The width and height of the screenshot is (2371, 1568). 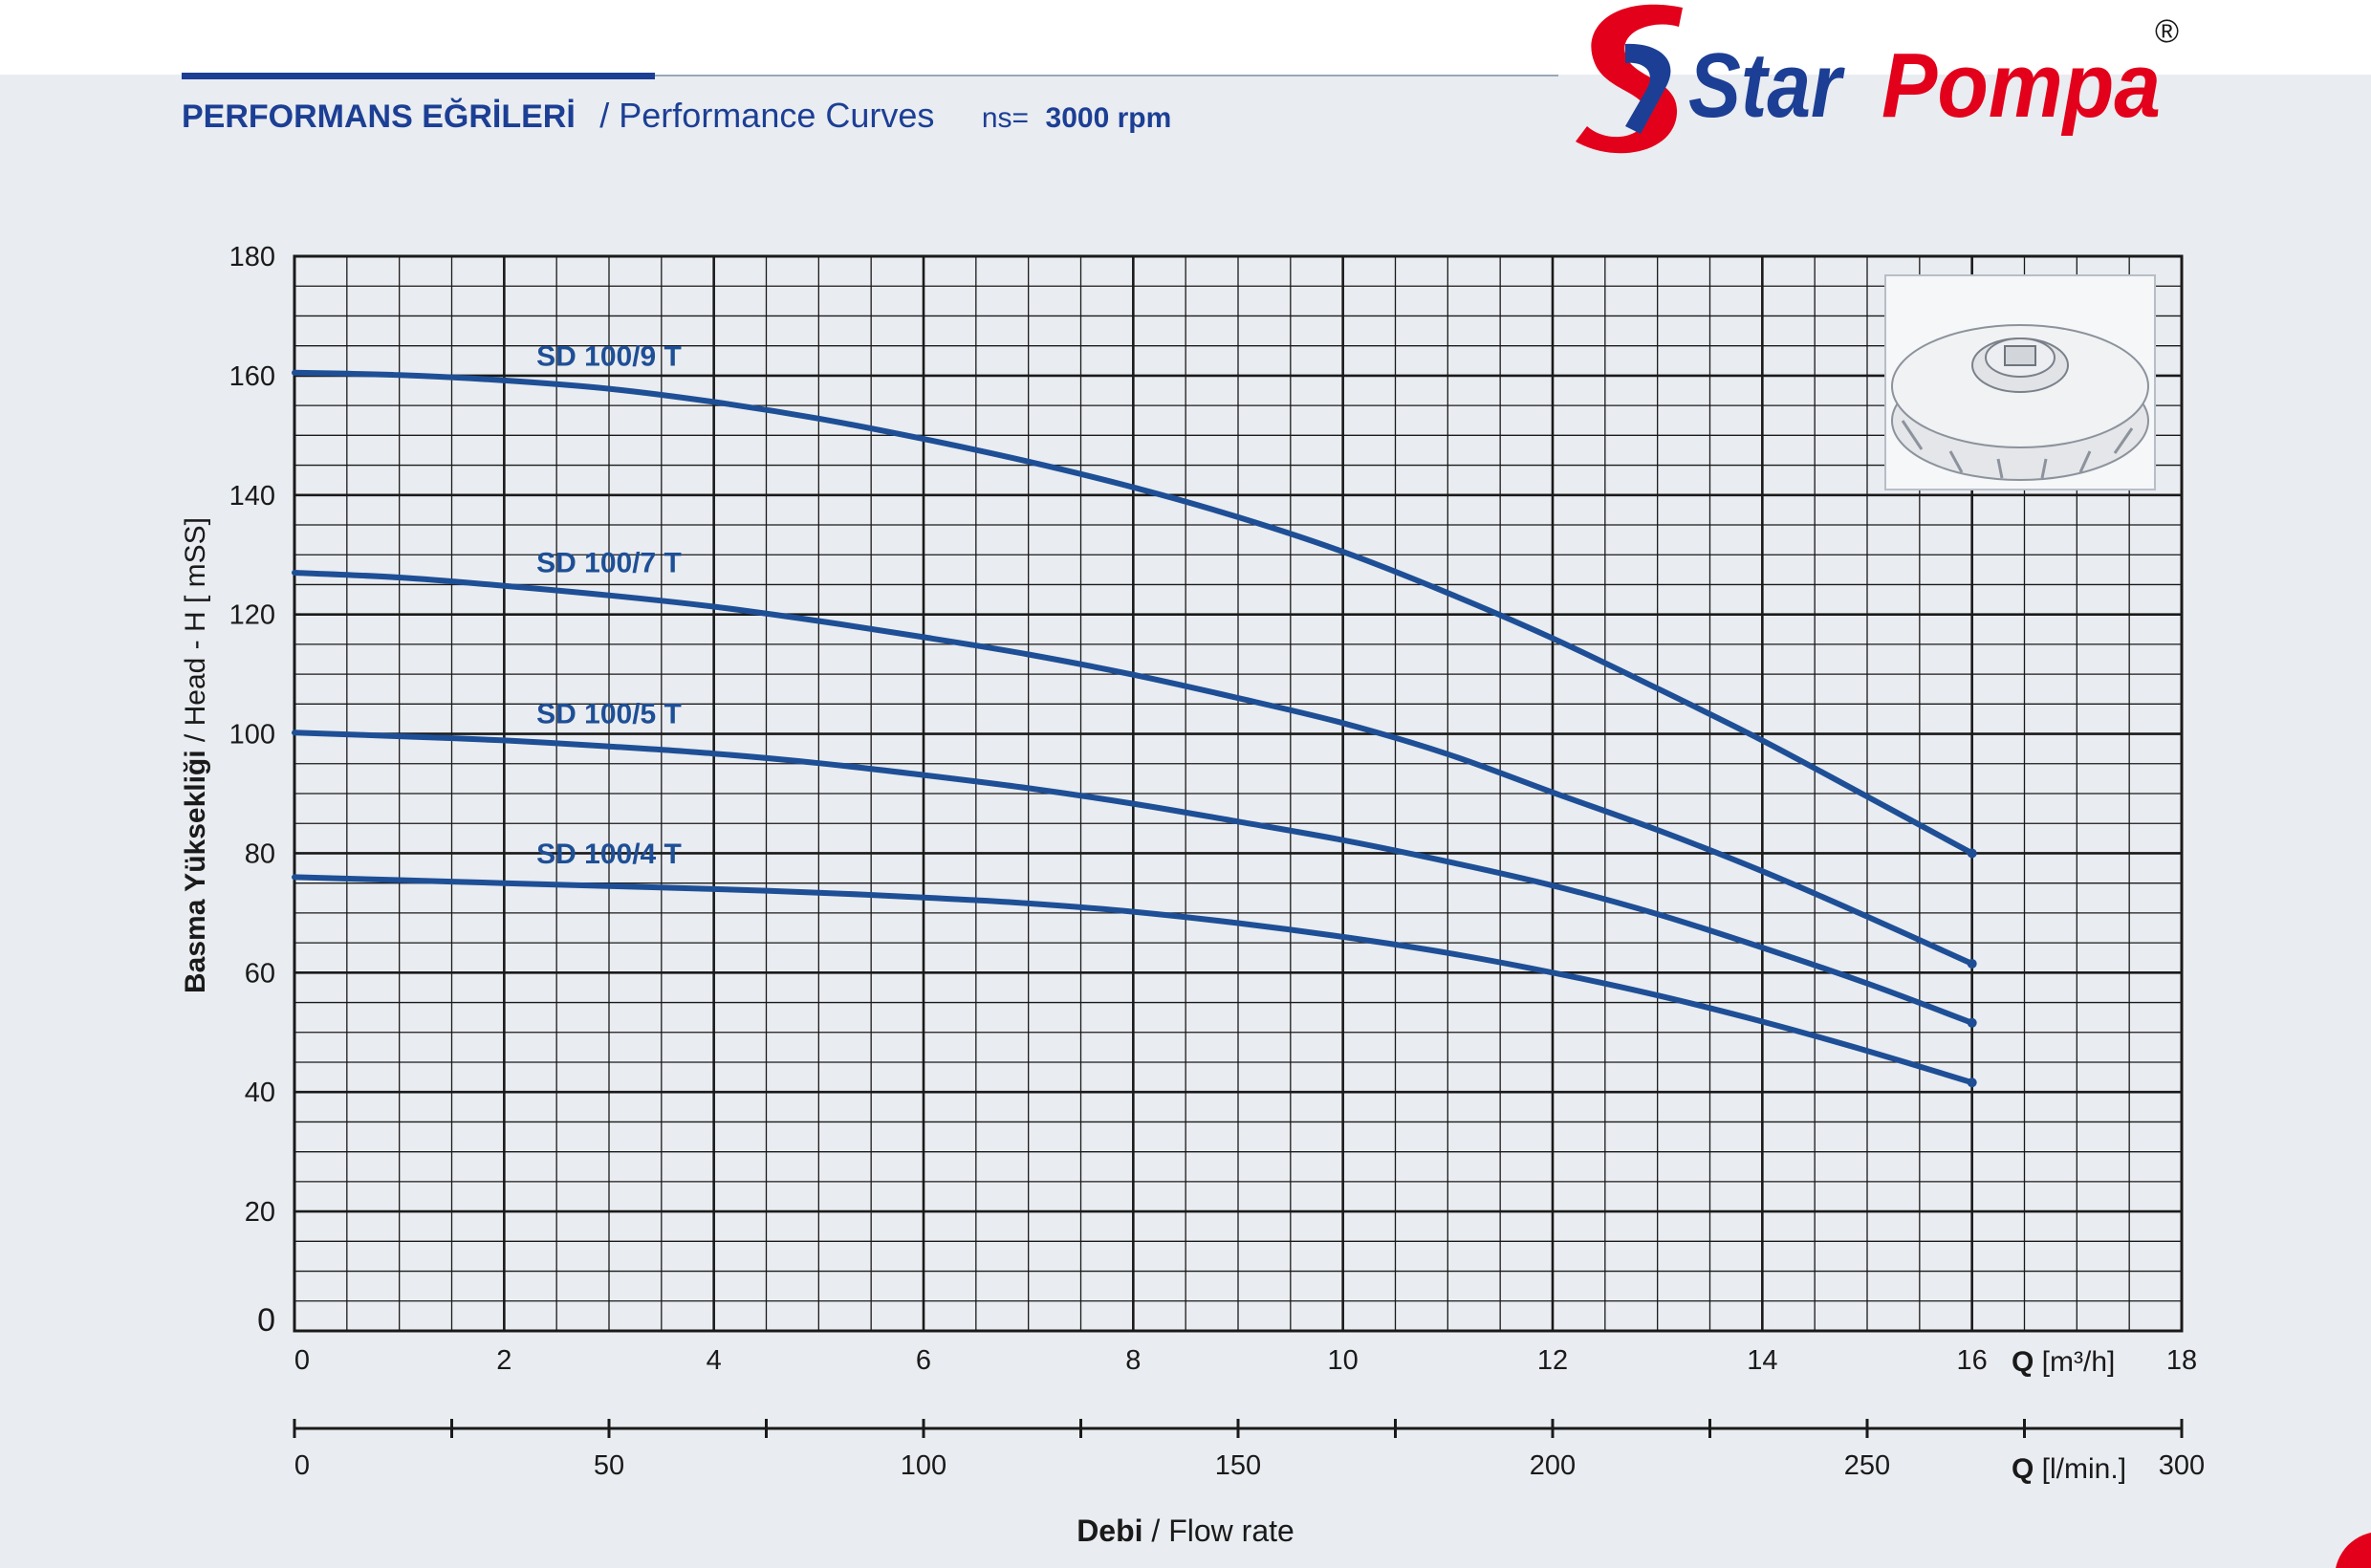 I want to click on x-tick-label: 2, so click(x=503, y=1360).